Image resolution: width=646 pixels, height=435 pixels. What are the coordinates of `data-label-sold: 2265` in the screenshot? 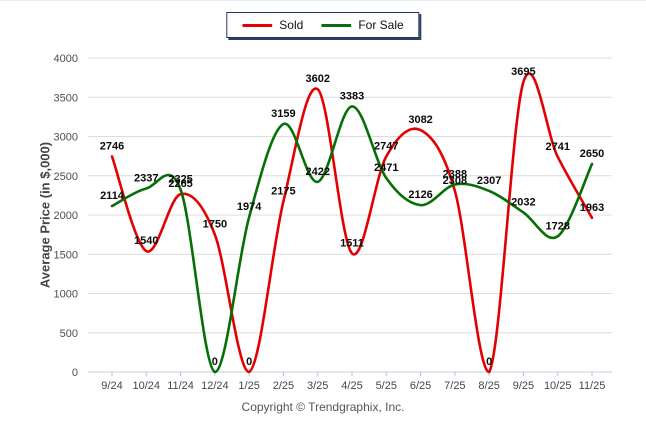 It's located at (180, 184).